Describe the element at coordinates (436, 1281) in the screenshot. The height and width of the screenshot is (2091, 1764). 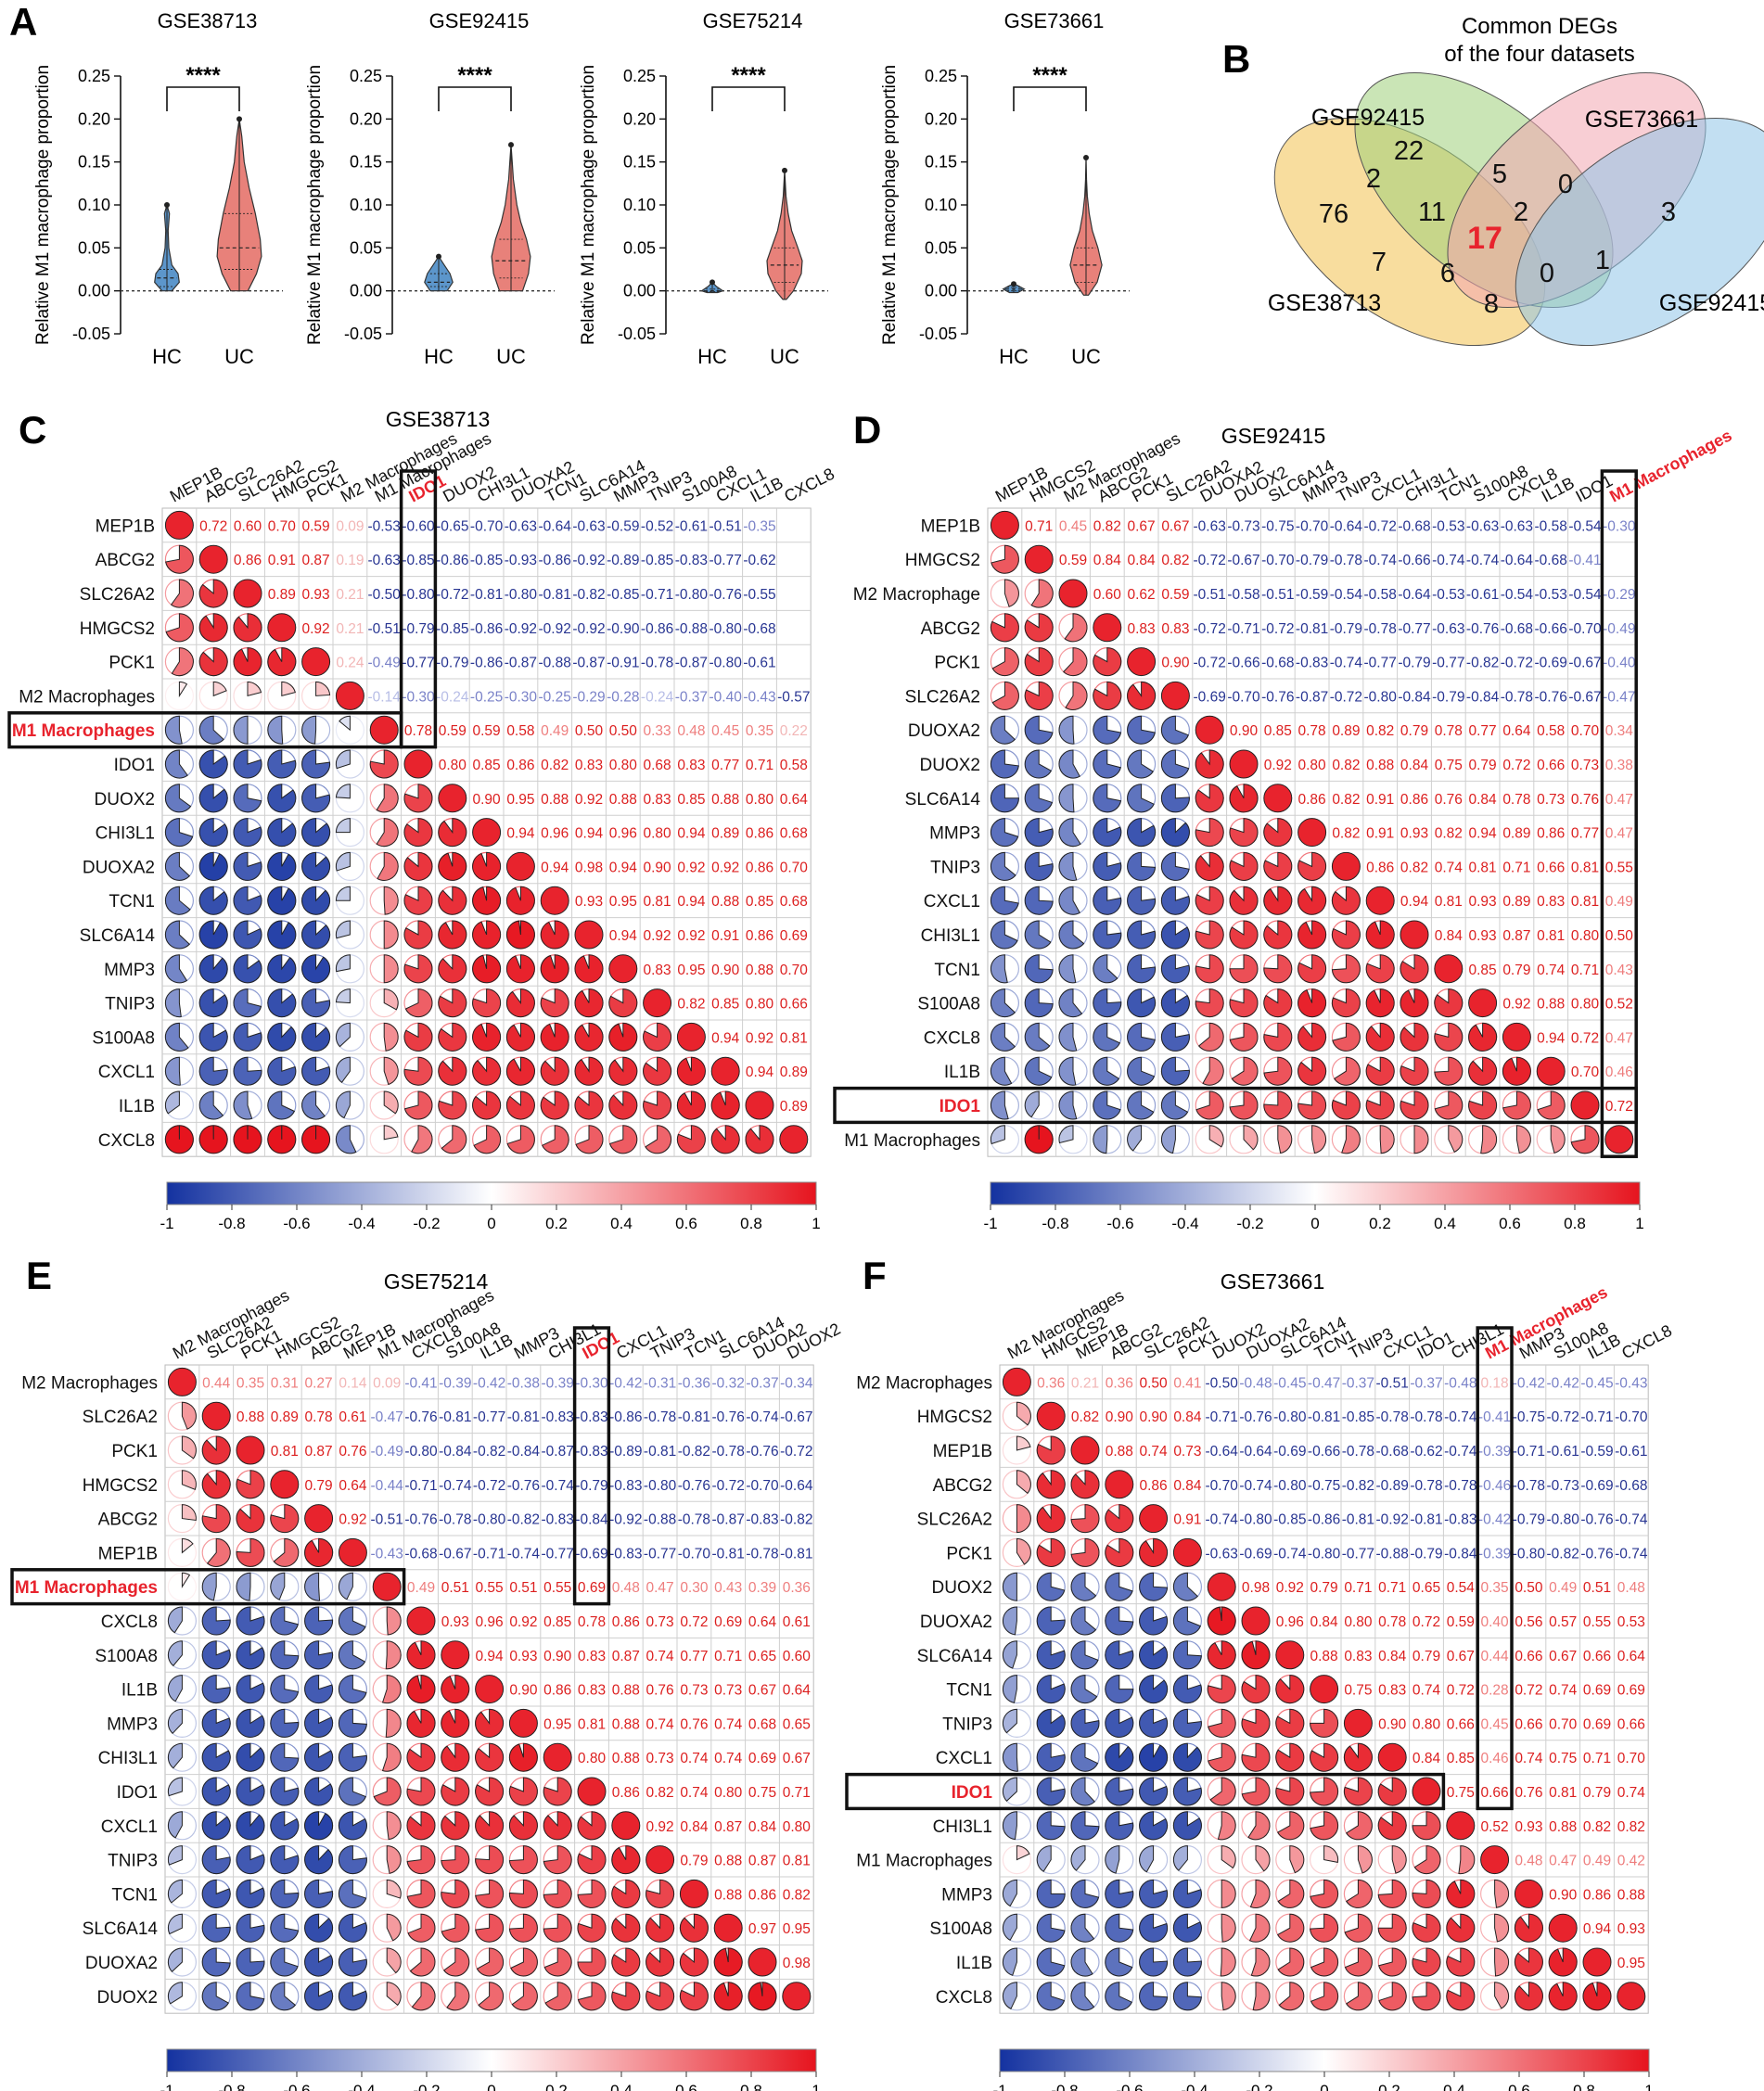
I see `heatmap-title: GSE75214` at that location.